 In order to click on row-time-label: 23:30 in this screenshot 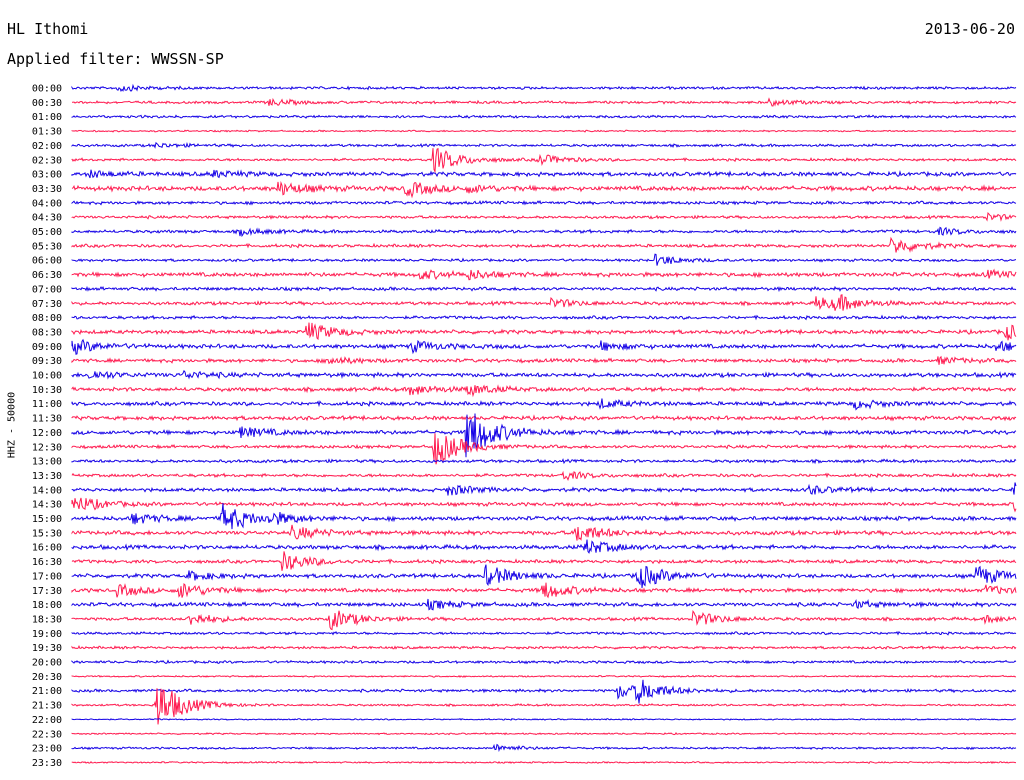, I will do `click(47, 763)`.